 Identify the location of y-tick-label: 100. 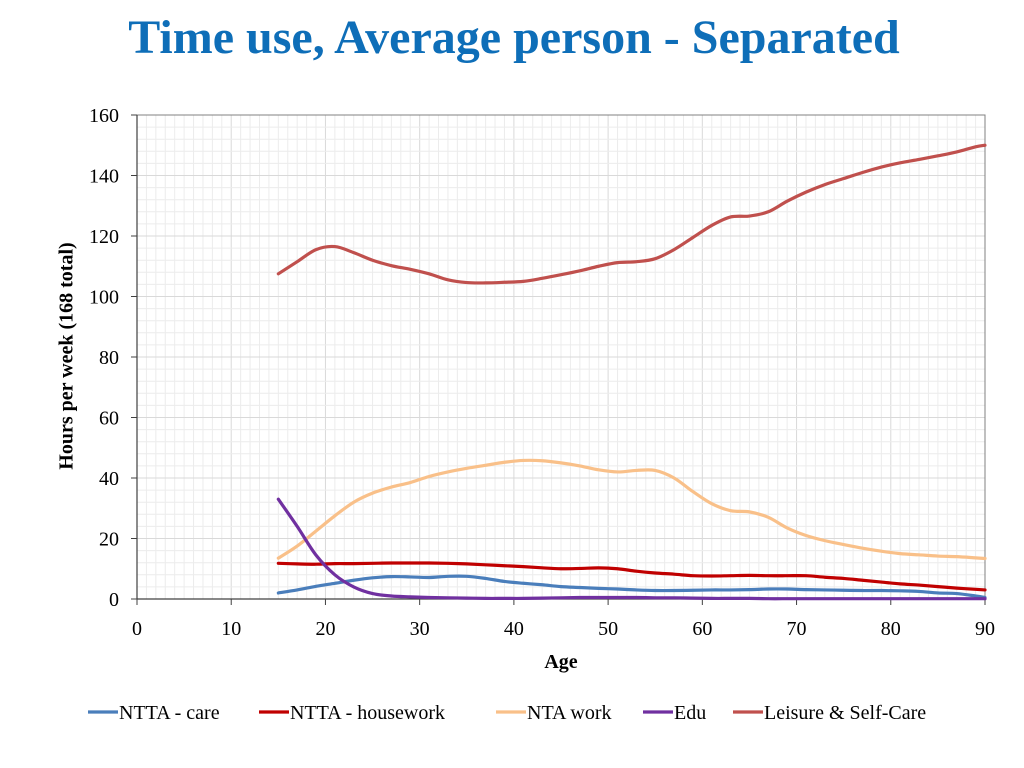
(104, 298).